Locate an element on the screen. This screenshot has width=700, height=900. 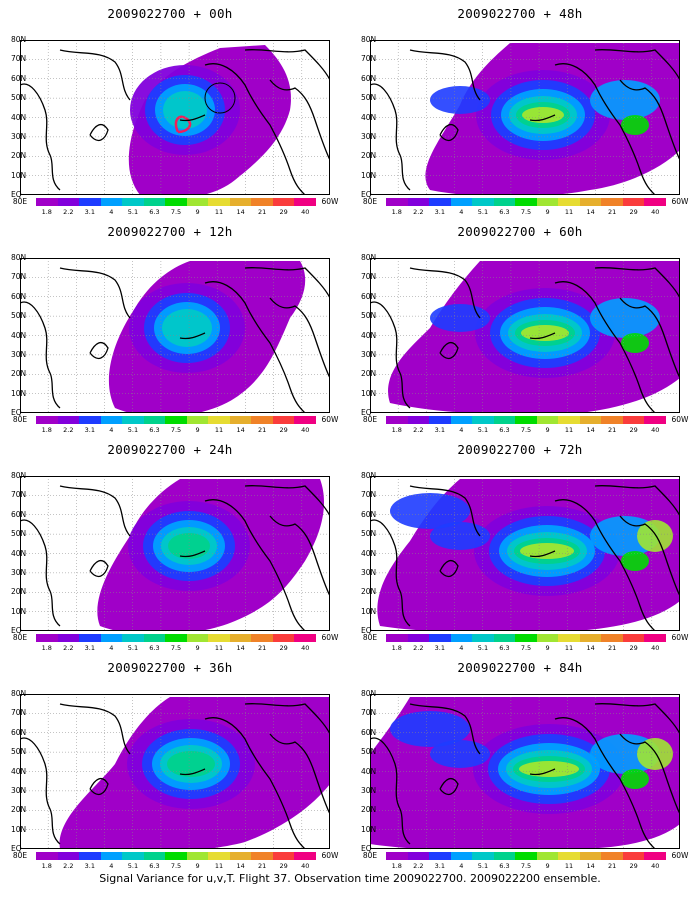
panel-title: 2009022700 + 36h is located at coordinates (170, 667).